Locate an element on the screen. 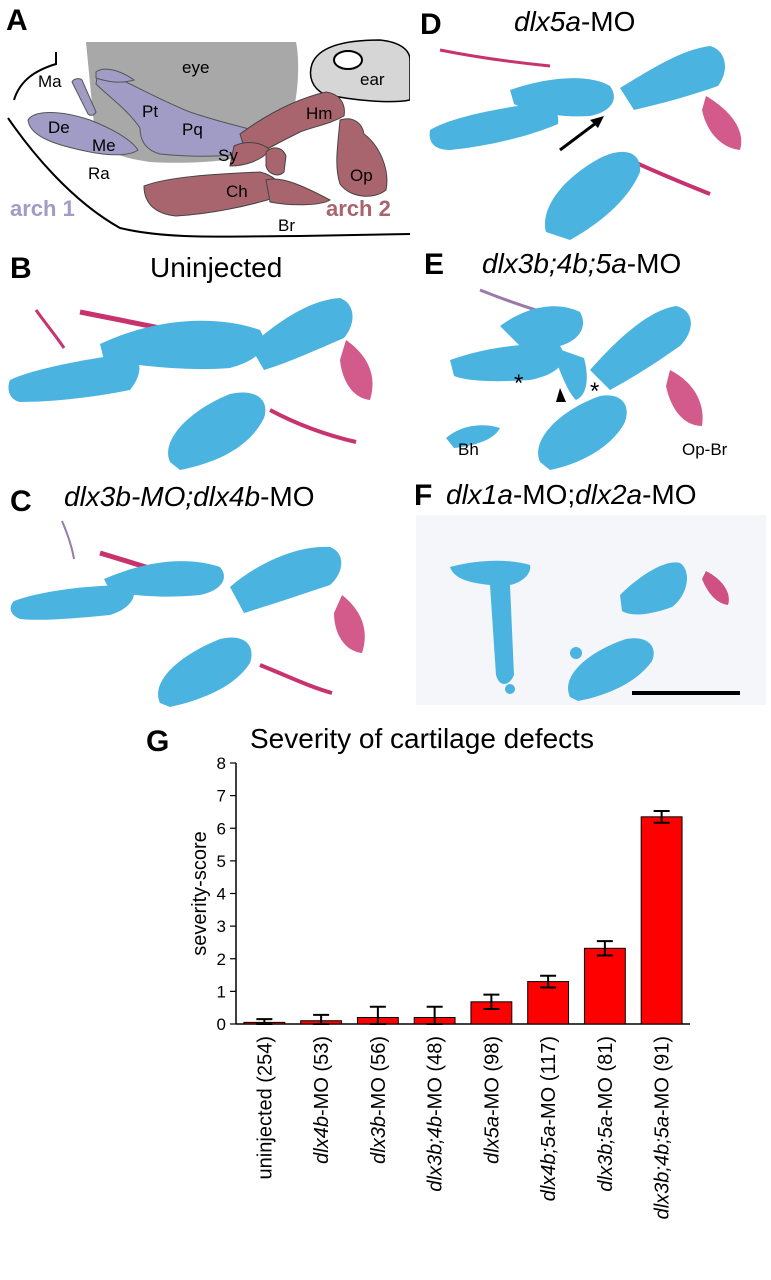 The image size is (771, 1280). photo-b-ch-lower is located at coordinates (217, 431).